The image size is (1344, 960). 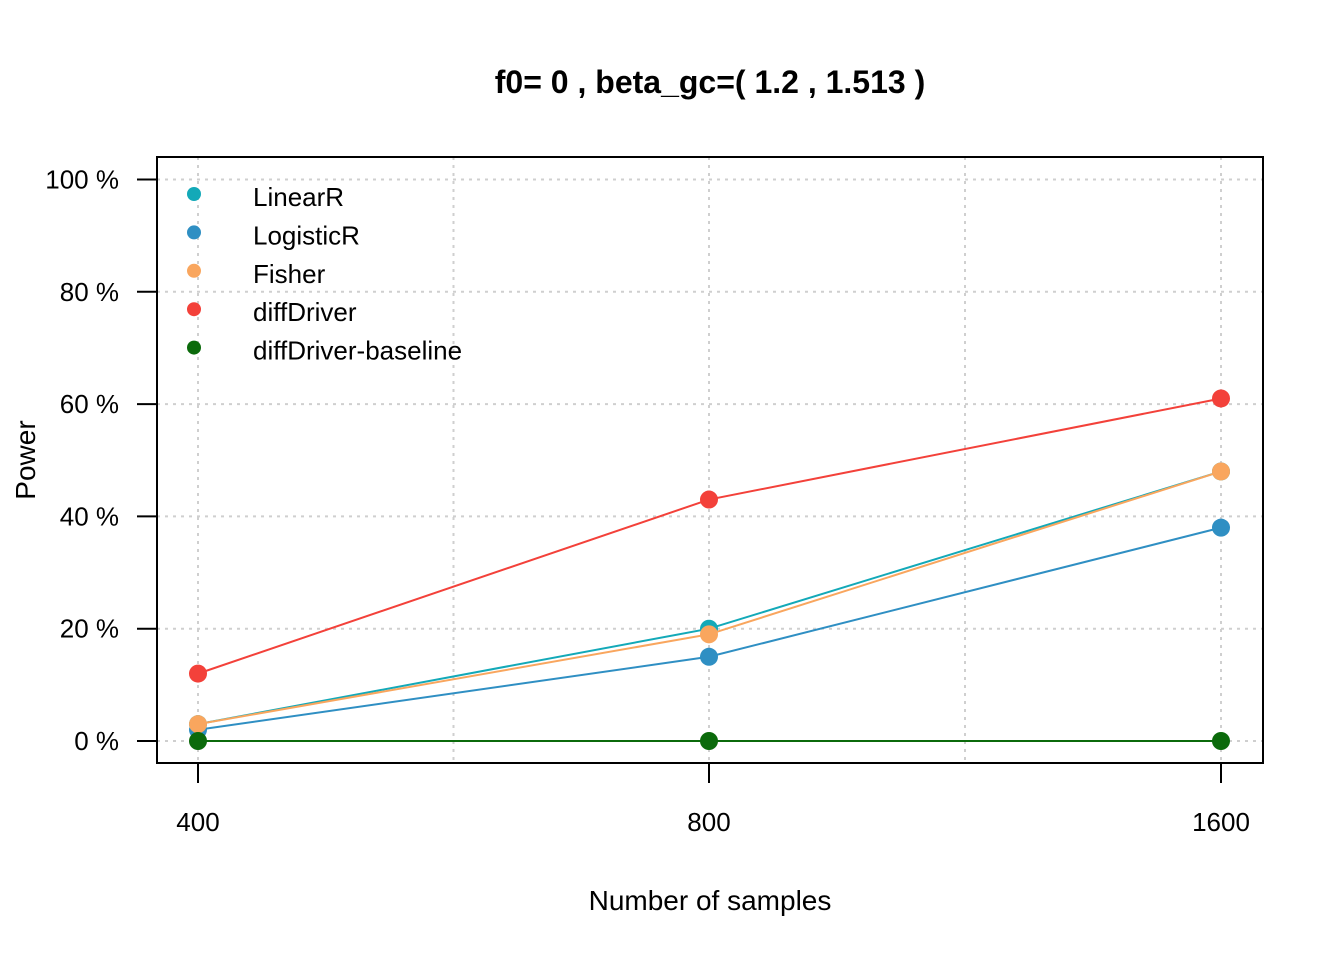 I want to click on y-axis-title: Power, so click(x=25, y=459).